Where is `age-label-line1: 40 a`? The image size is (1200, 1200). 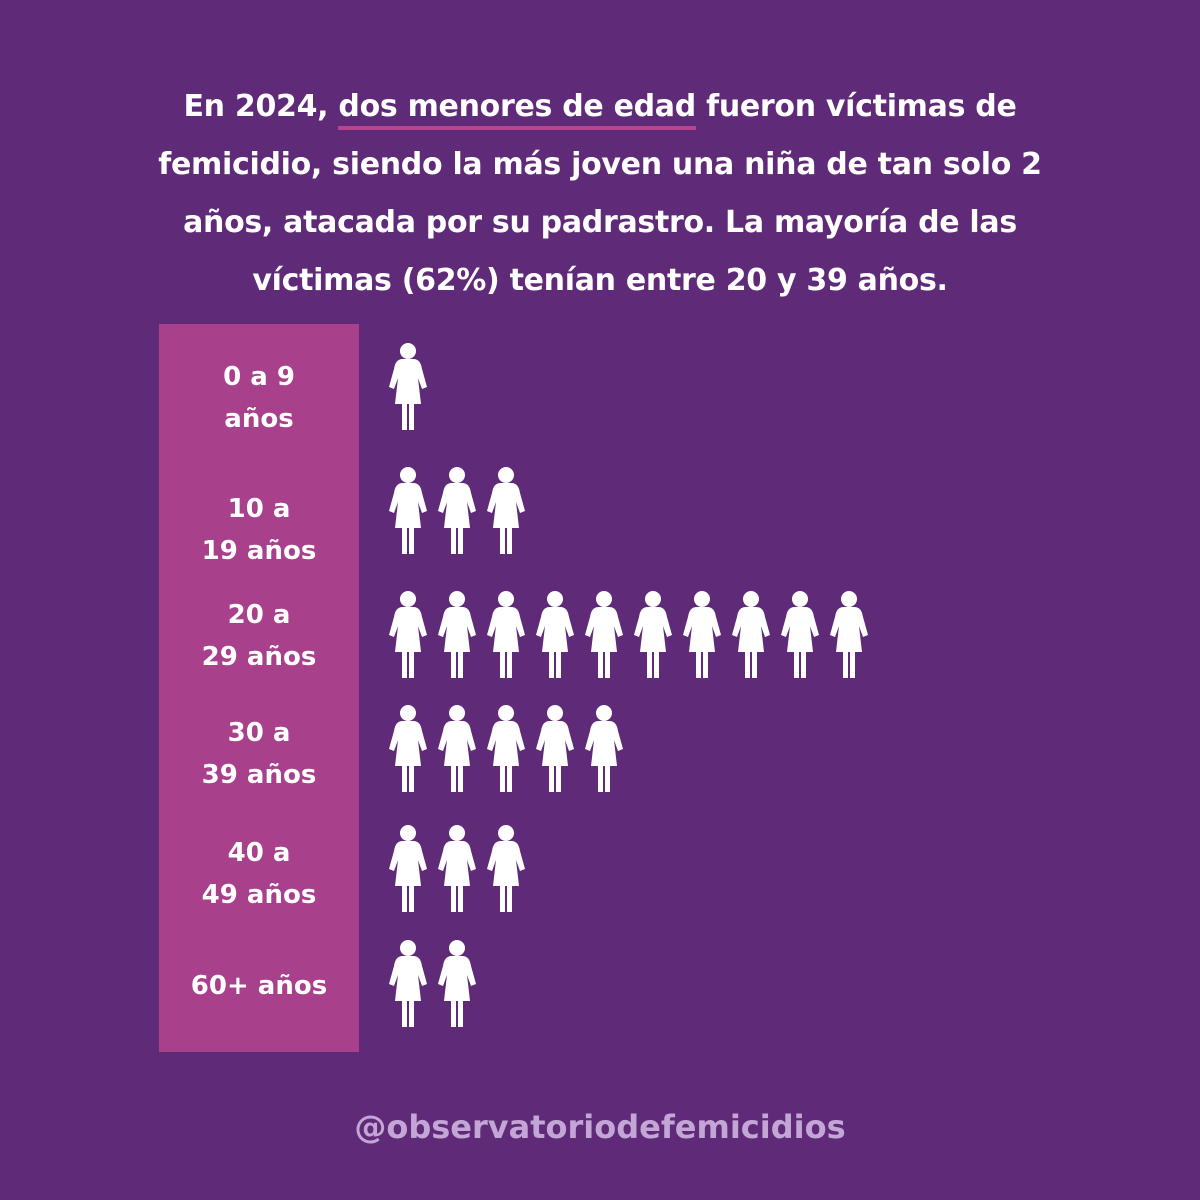
age-label-line1: 40 a is located at coordinates (259, 853).